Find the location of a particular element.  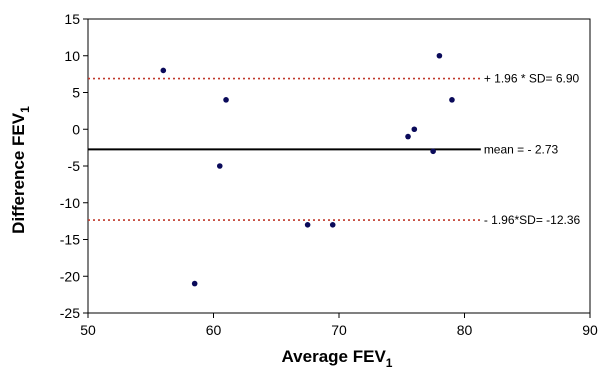

reference-line-label: + 1.96 * SD= 6.90 is located at coordinates (532, 79).